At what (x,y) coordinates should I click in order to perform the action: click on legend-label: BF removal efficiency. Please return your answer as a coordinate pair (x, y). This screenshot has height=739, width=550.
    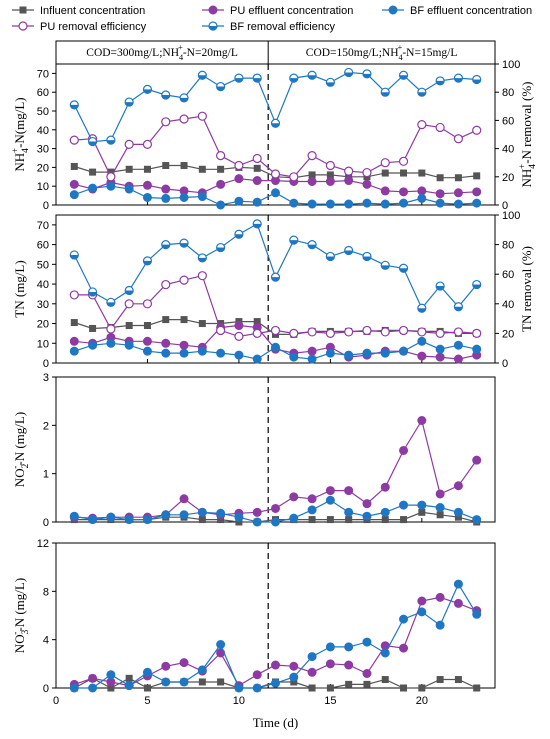
    Looking at the image, I should click on (282, 27).